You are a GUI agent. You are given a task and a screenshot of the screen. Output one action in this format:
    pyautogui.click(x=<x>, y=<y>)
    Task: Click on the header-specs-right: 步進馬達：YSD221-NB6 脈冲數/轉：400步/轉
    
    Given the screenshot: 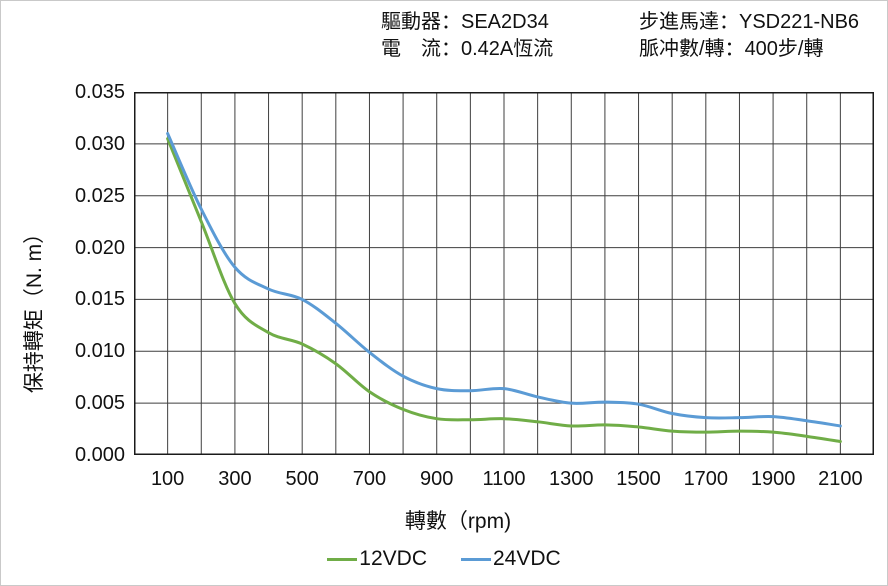 What is the action you would take?
    pyautogui.click(x=749, y=36)
    